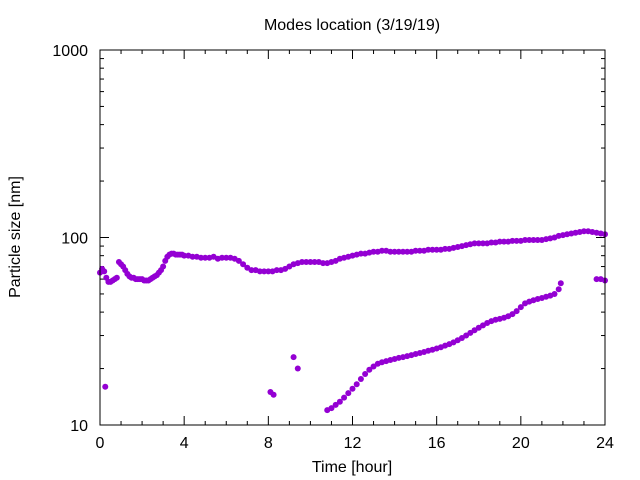  I want to click on y-tick-label: 1000, so click(70, 51).